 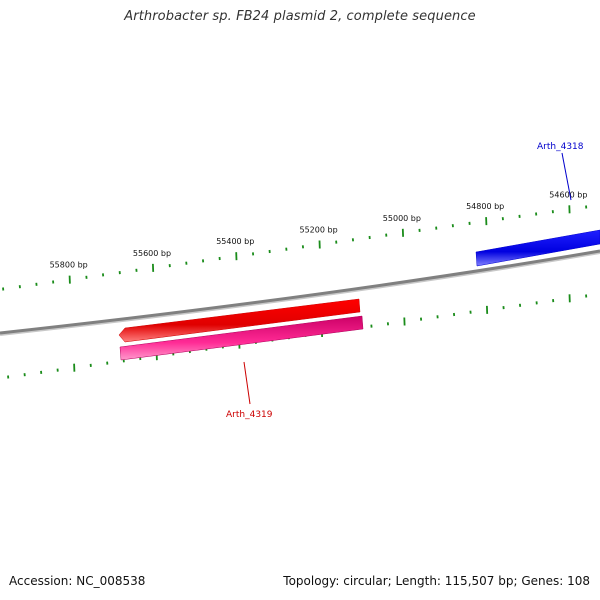 I want to click on outer-scale-ticks, so click(x=295, y=248).